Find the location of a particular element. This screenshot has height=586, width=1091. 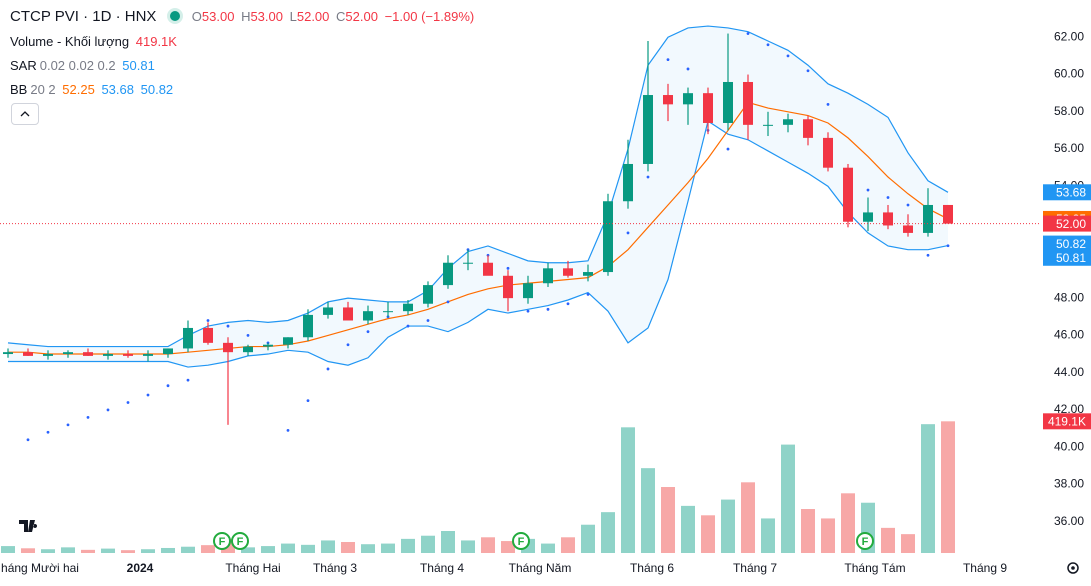

x-tick-label: Tháng Tám is located at coordinates (874, 568).